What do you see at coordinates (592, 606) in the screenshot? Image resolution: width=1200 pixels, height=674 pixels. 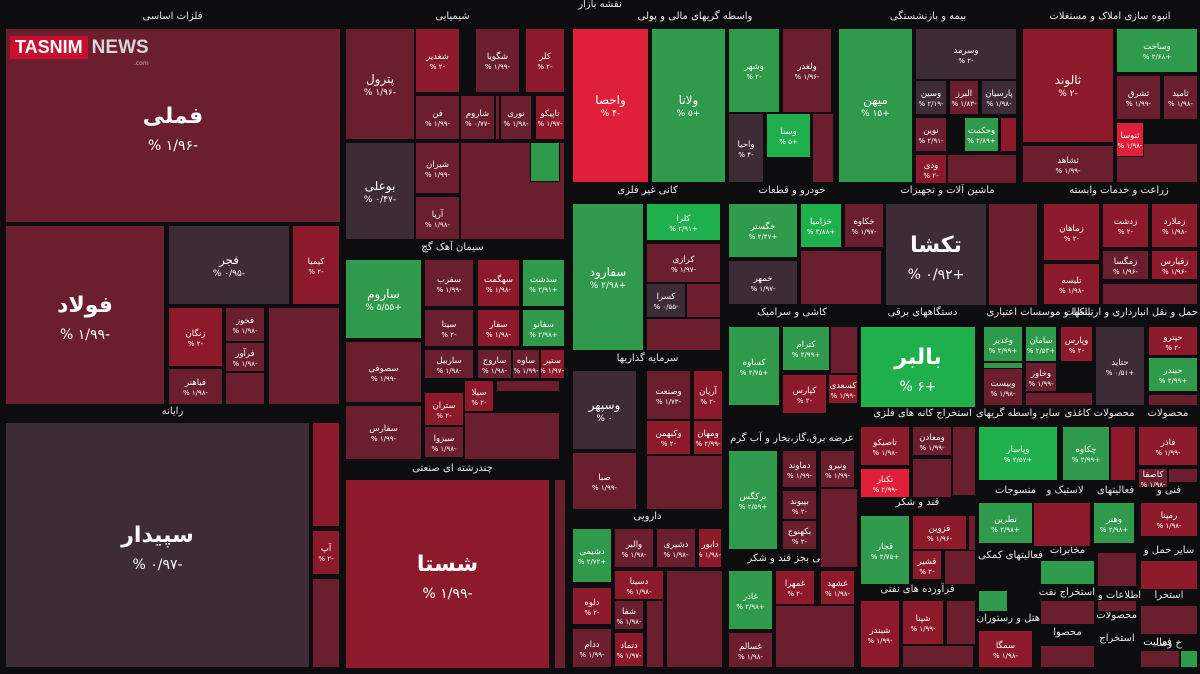 I see `stock-tile: دلوه -۲ %` at bounding box center [592, 606].